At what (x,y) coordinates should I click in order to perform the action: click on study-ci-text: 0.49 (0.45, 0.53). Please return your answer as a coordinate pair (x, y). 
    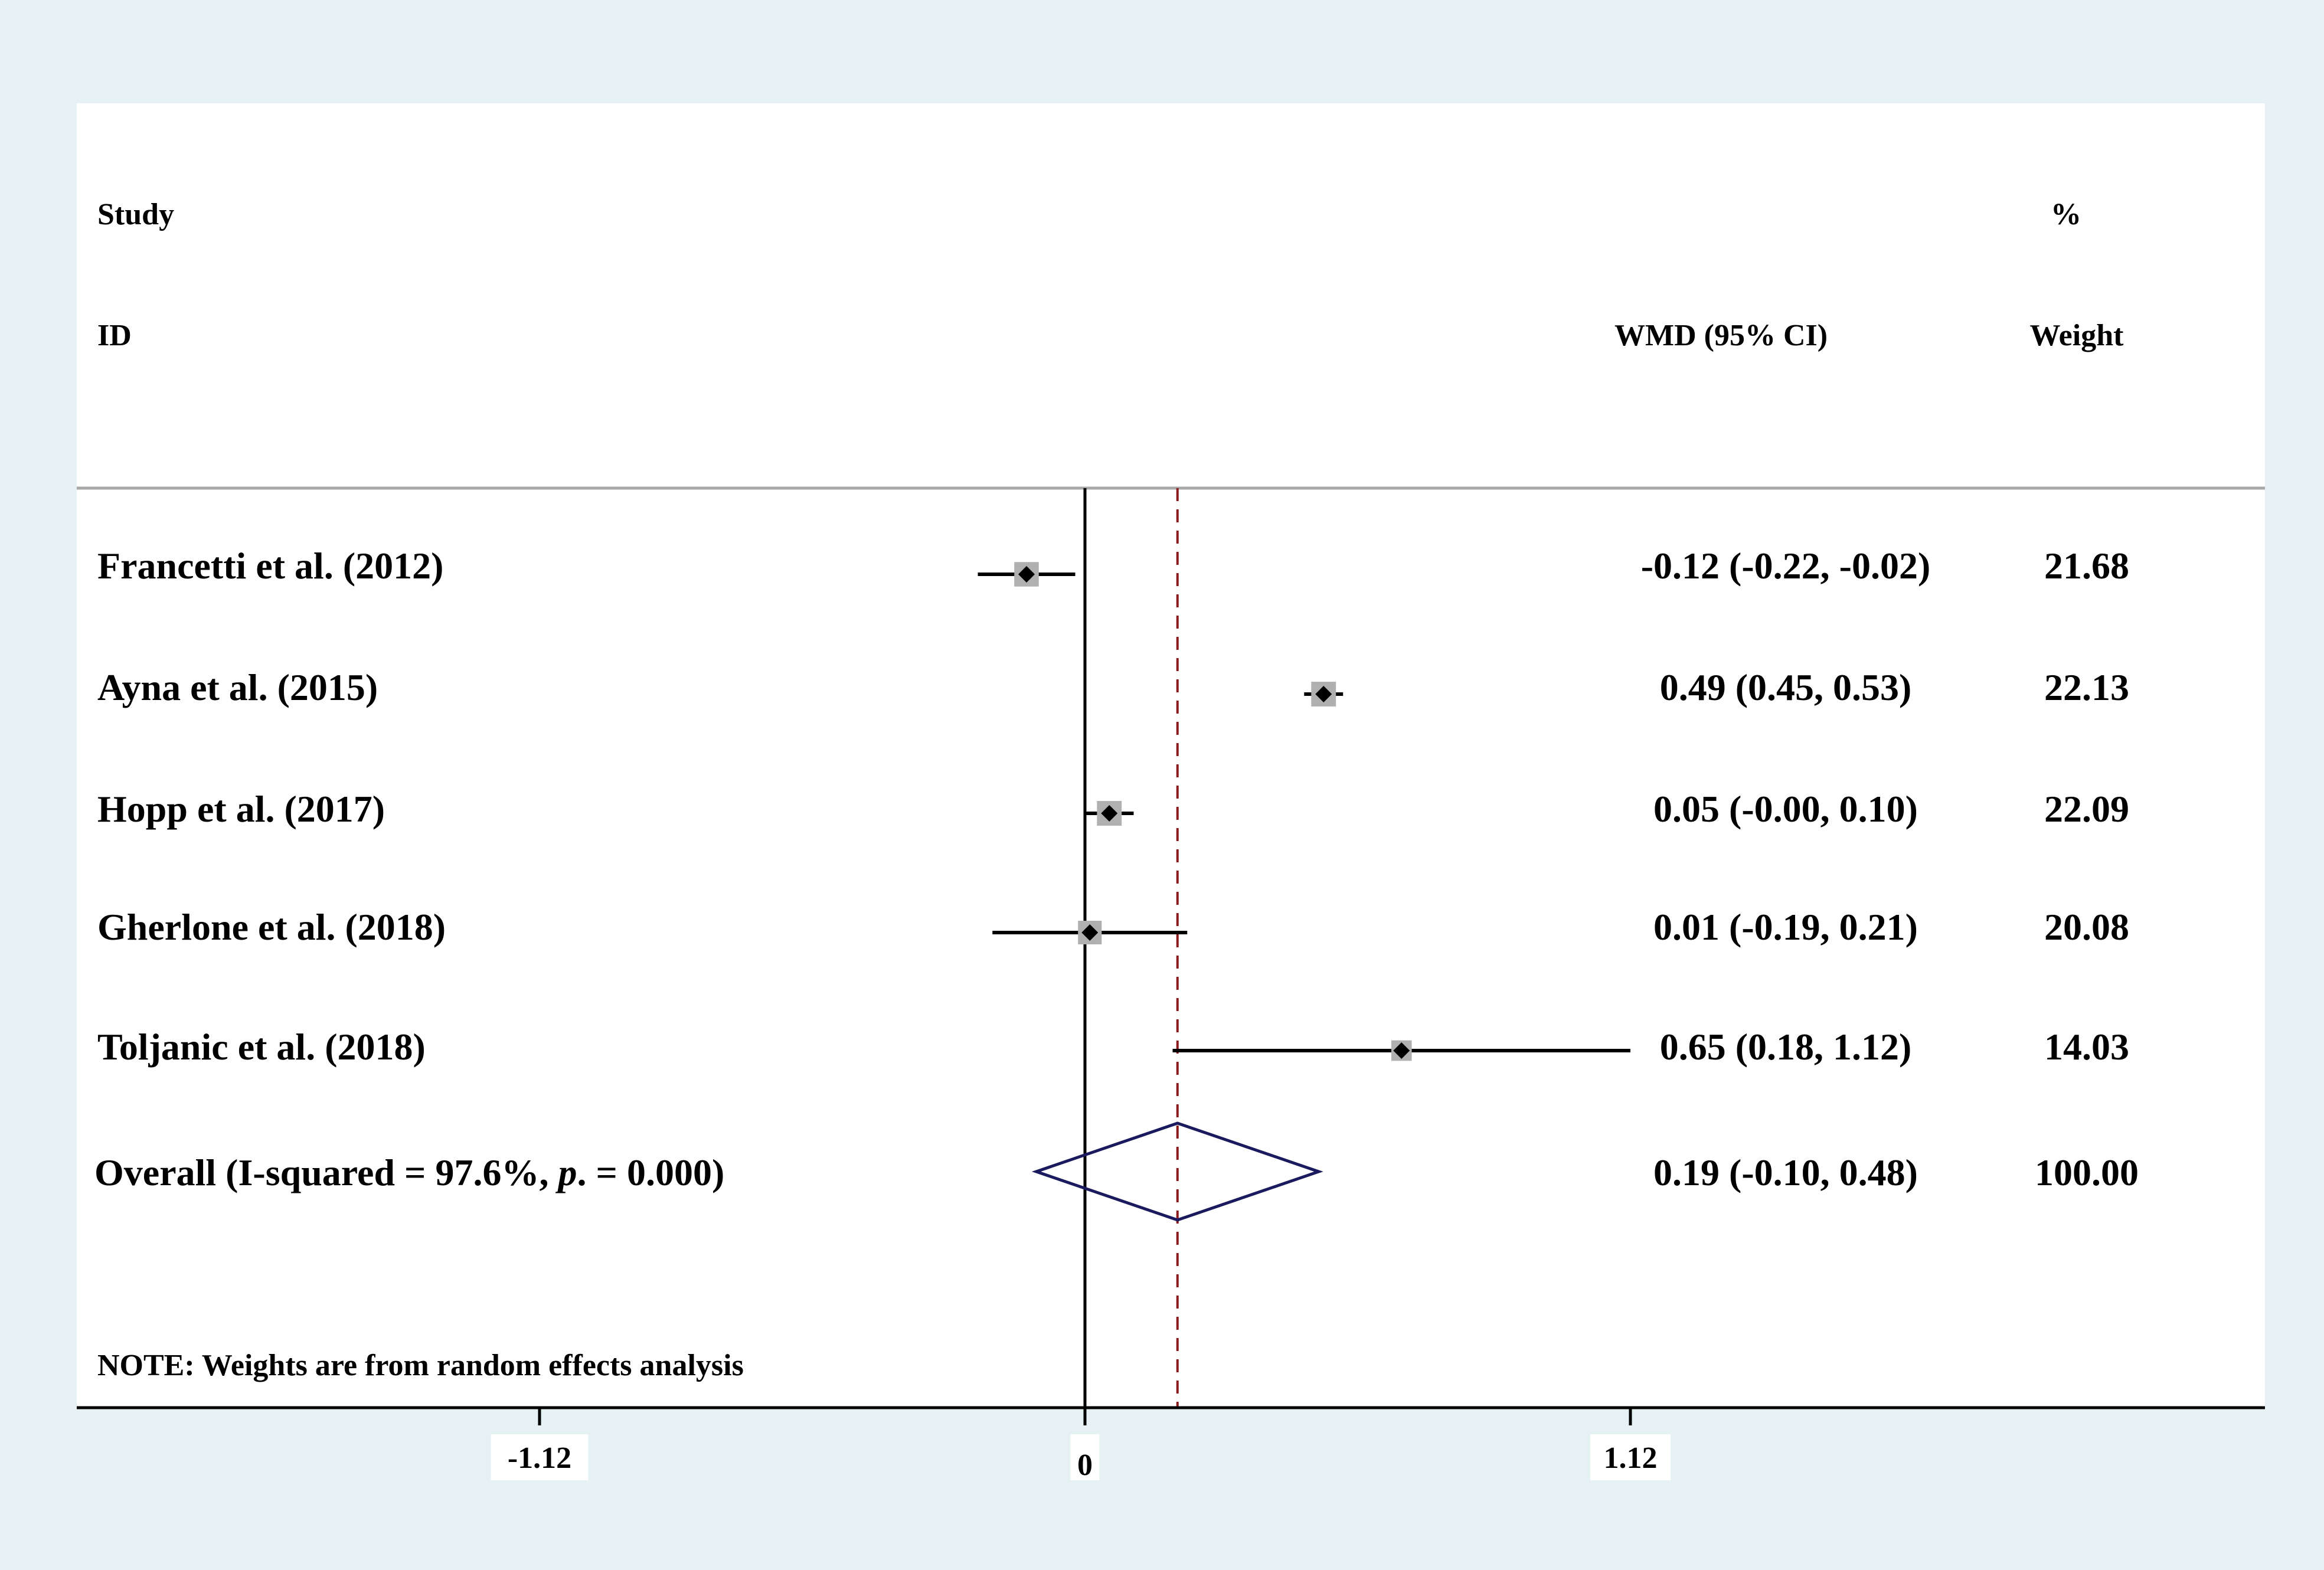
    Looking at the image, I should click on (1786, 687).